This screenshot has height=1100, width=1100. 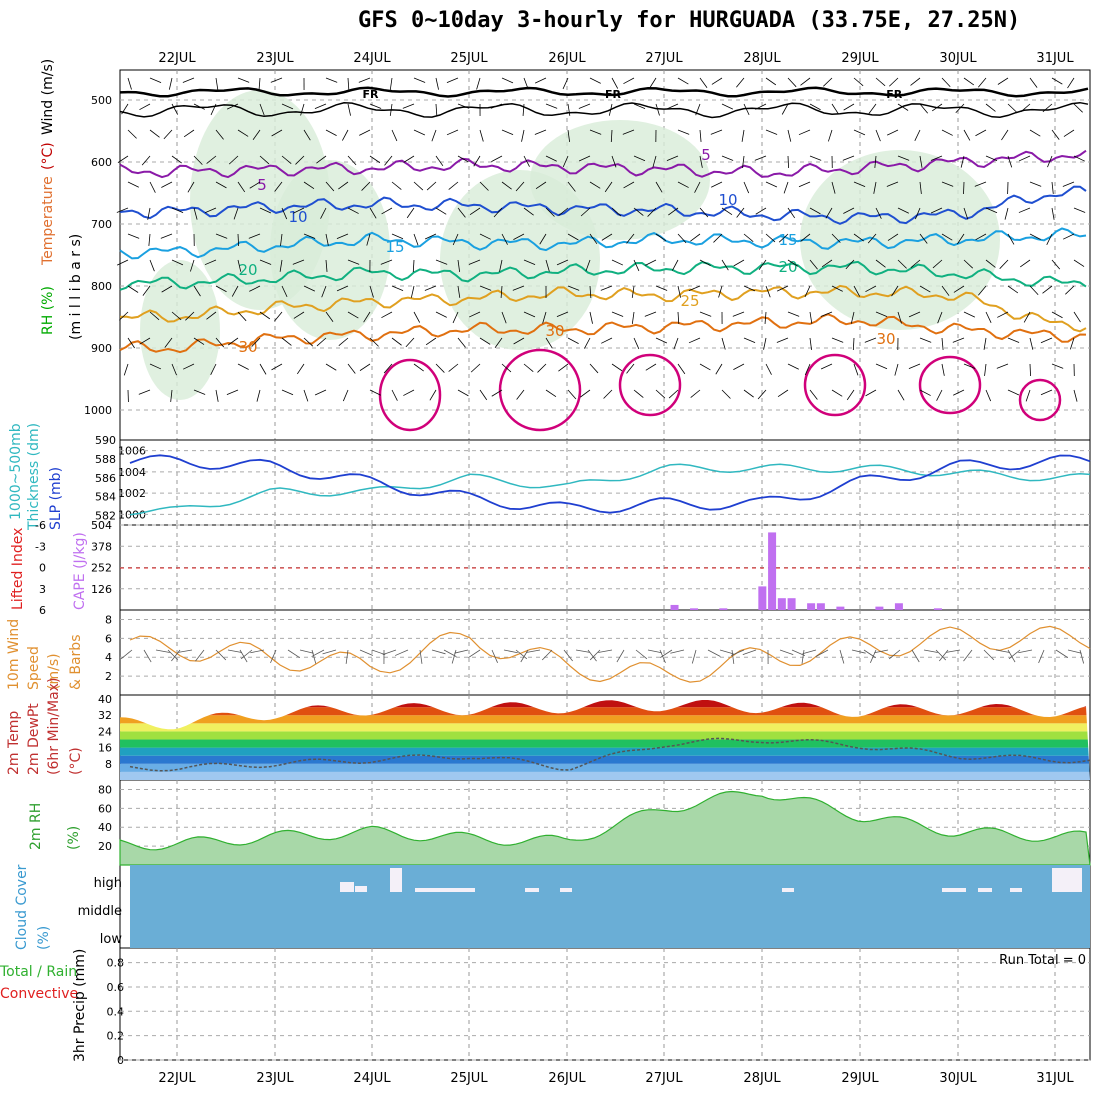 What do you see at coordinates (664, 58) in the screenshot?
I see `date-label-top: 27JUL` at bounding box center [664, 58].